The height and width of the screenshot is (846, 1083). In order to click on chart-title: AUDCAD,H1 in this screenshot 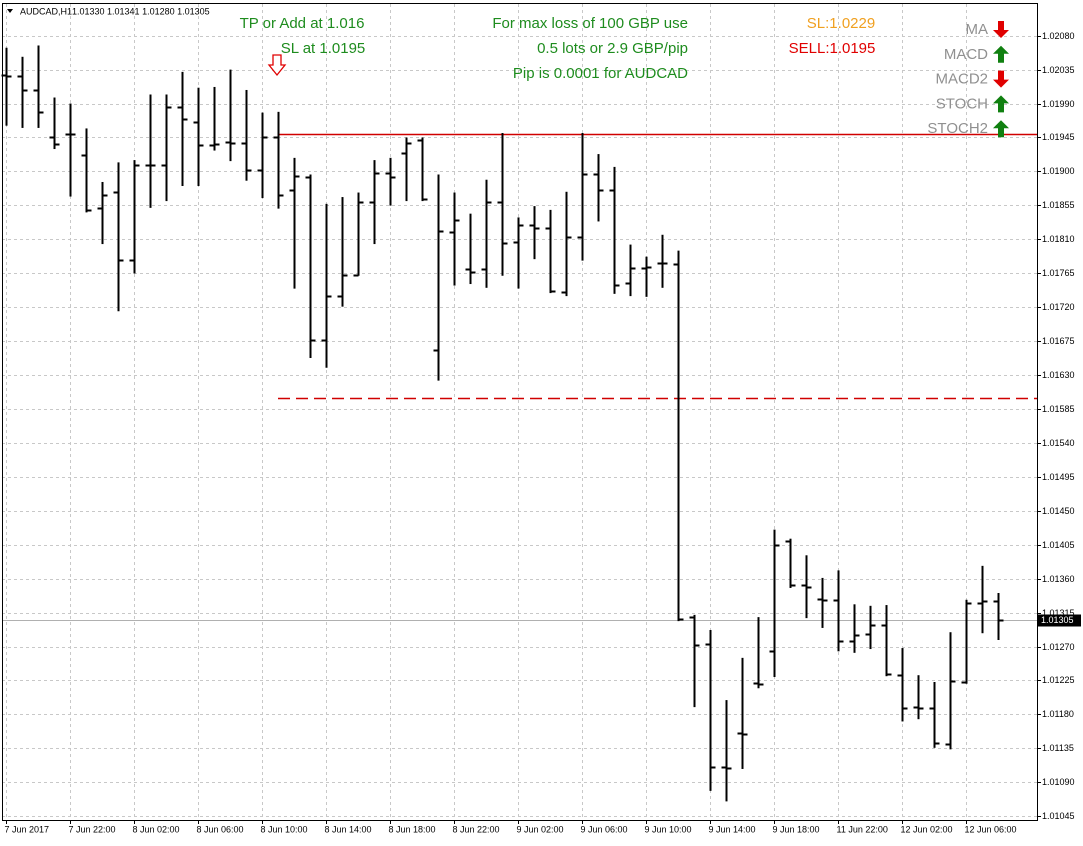, I will do `click(46, 11)`.